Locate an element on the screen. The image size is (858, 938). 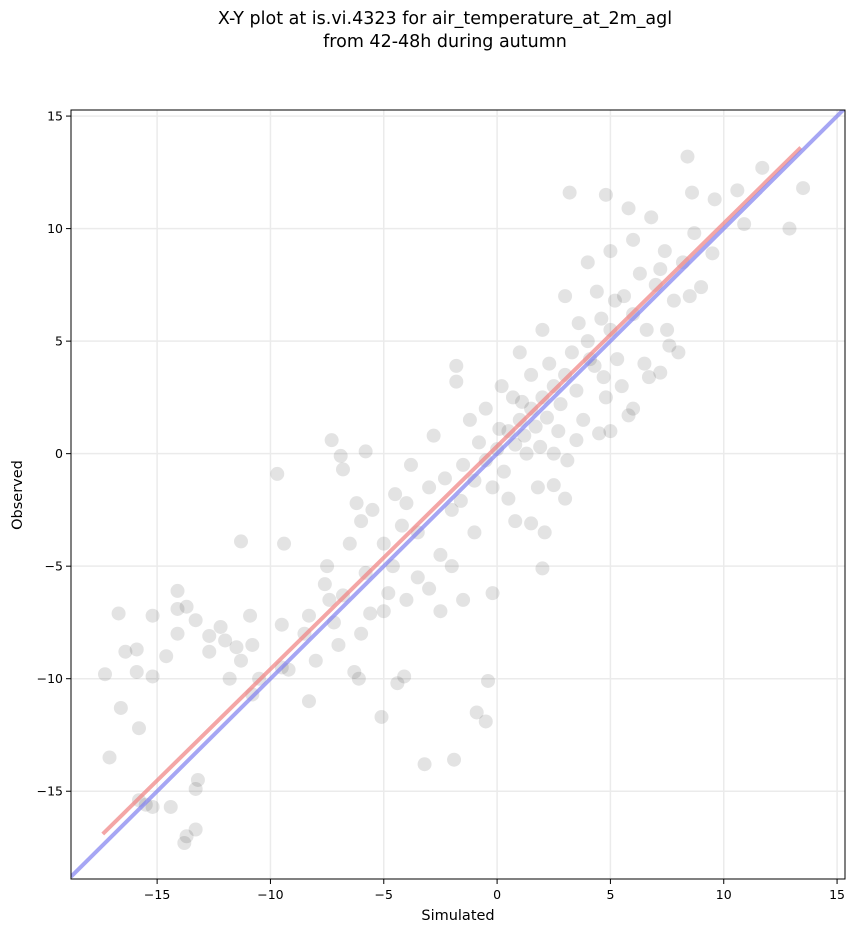
x-tick-label: 0 is located at coordinates (497, 894).